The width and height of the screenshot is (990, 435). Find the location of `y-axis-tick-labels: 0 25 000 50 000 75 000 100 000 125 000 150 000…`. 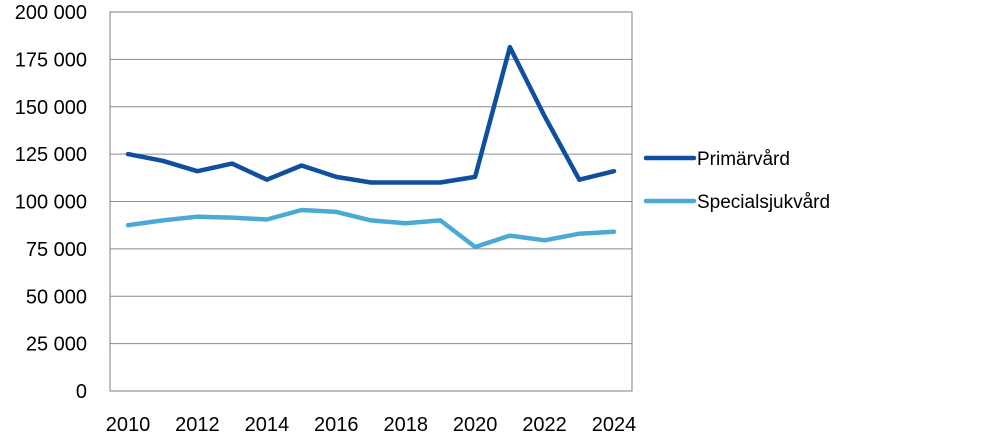

y-axis-tick-labels: 0 25 000 50 000 75 000 100 000 125 000 150 000… is located at coordinates (51, 202).